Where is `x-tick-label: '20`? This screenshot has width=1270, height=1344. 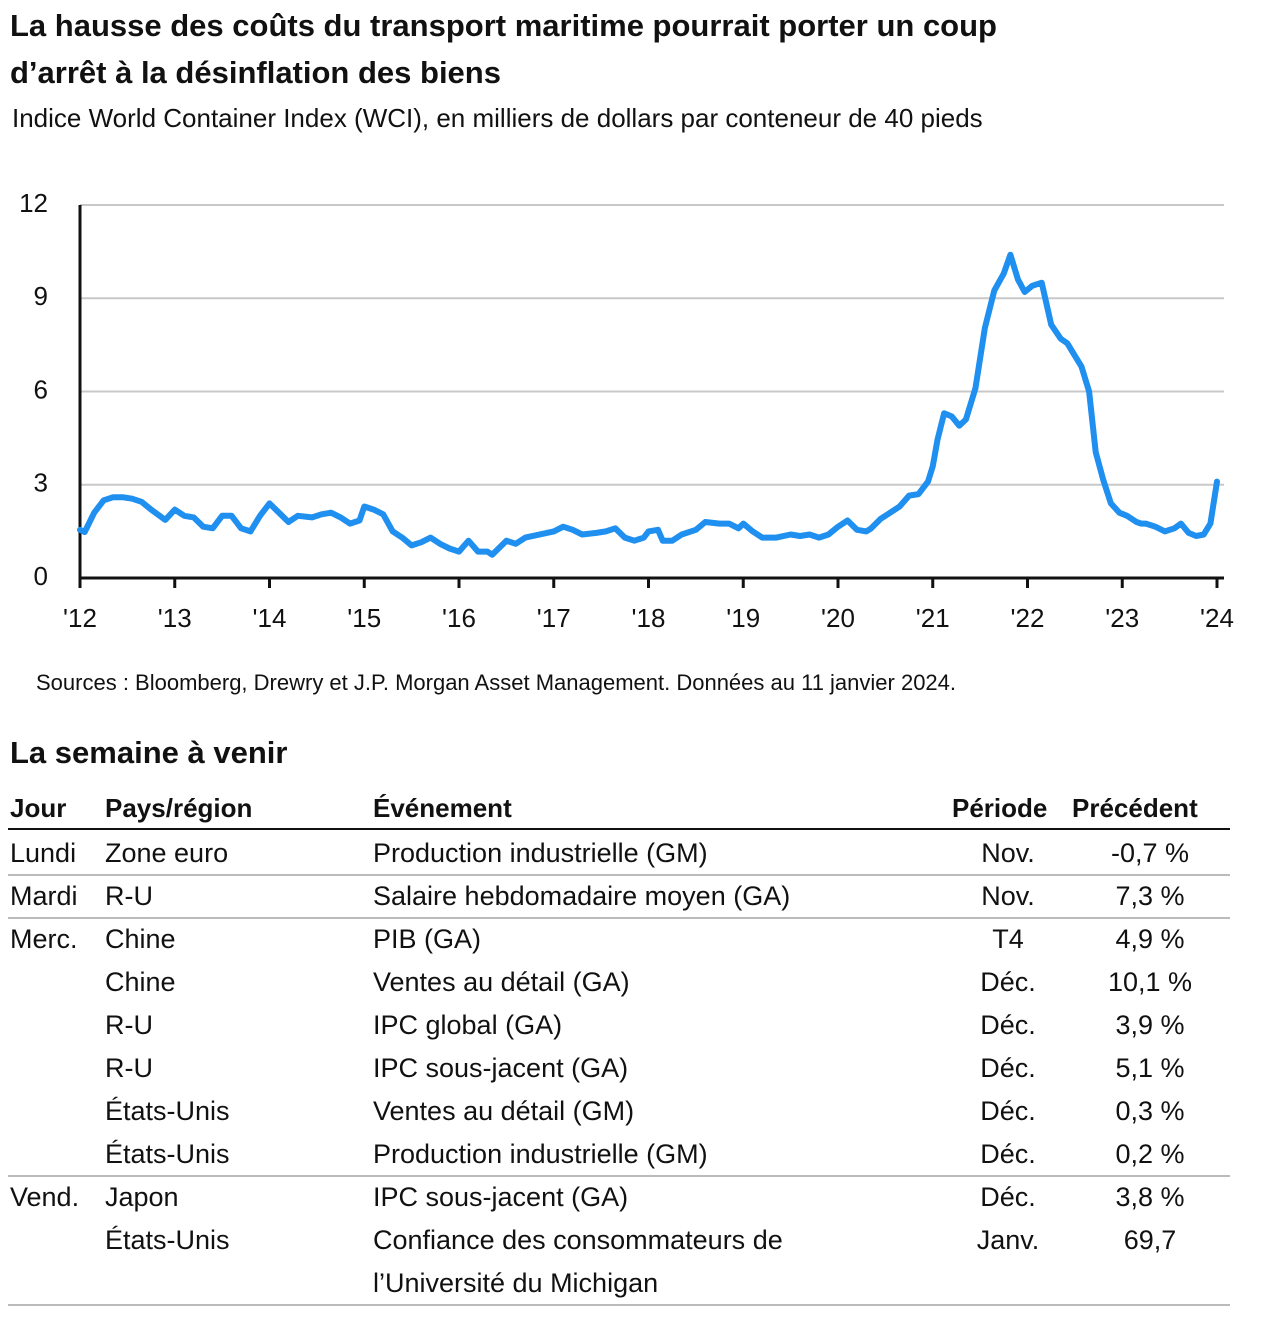 x-tick-label: '20 is located at coordinates (838, 618).